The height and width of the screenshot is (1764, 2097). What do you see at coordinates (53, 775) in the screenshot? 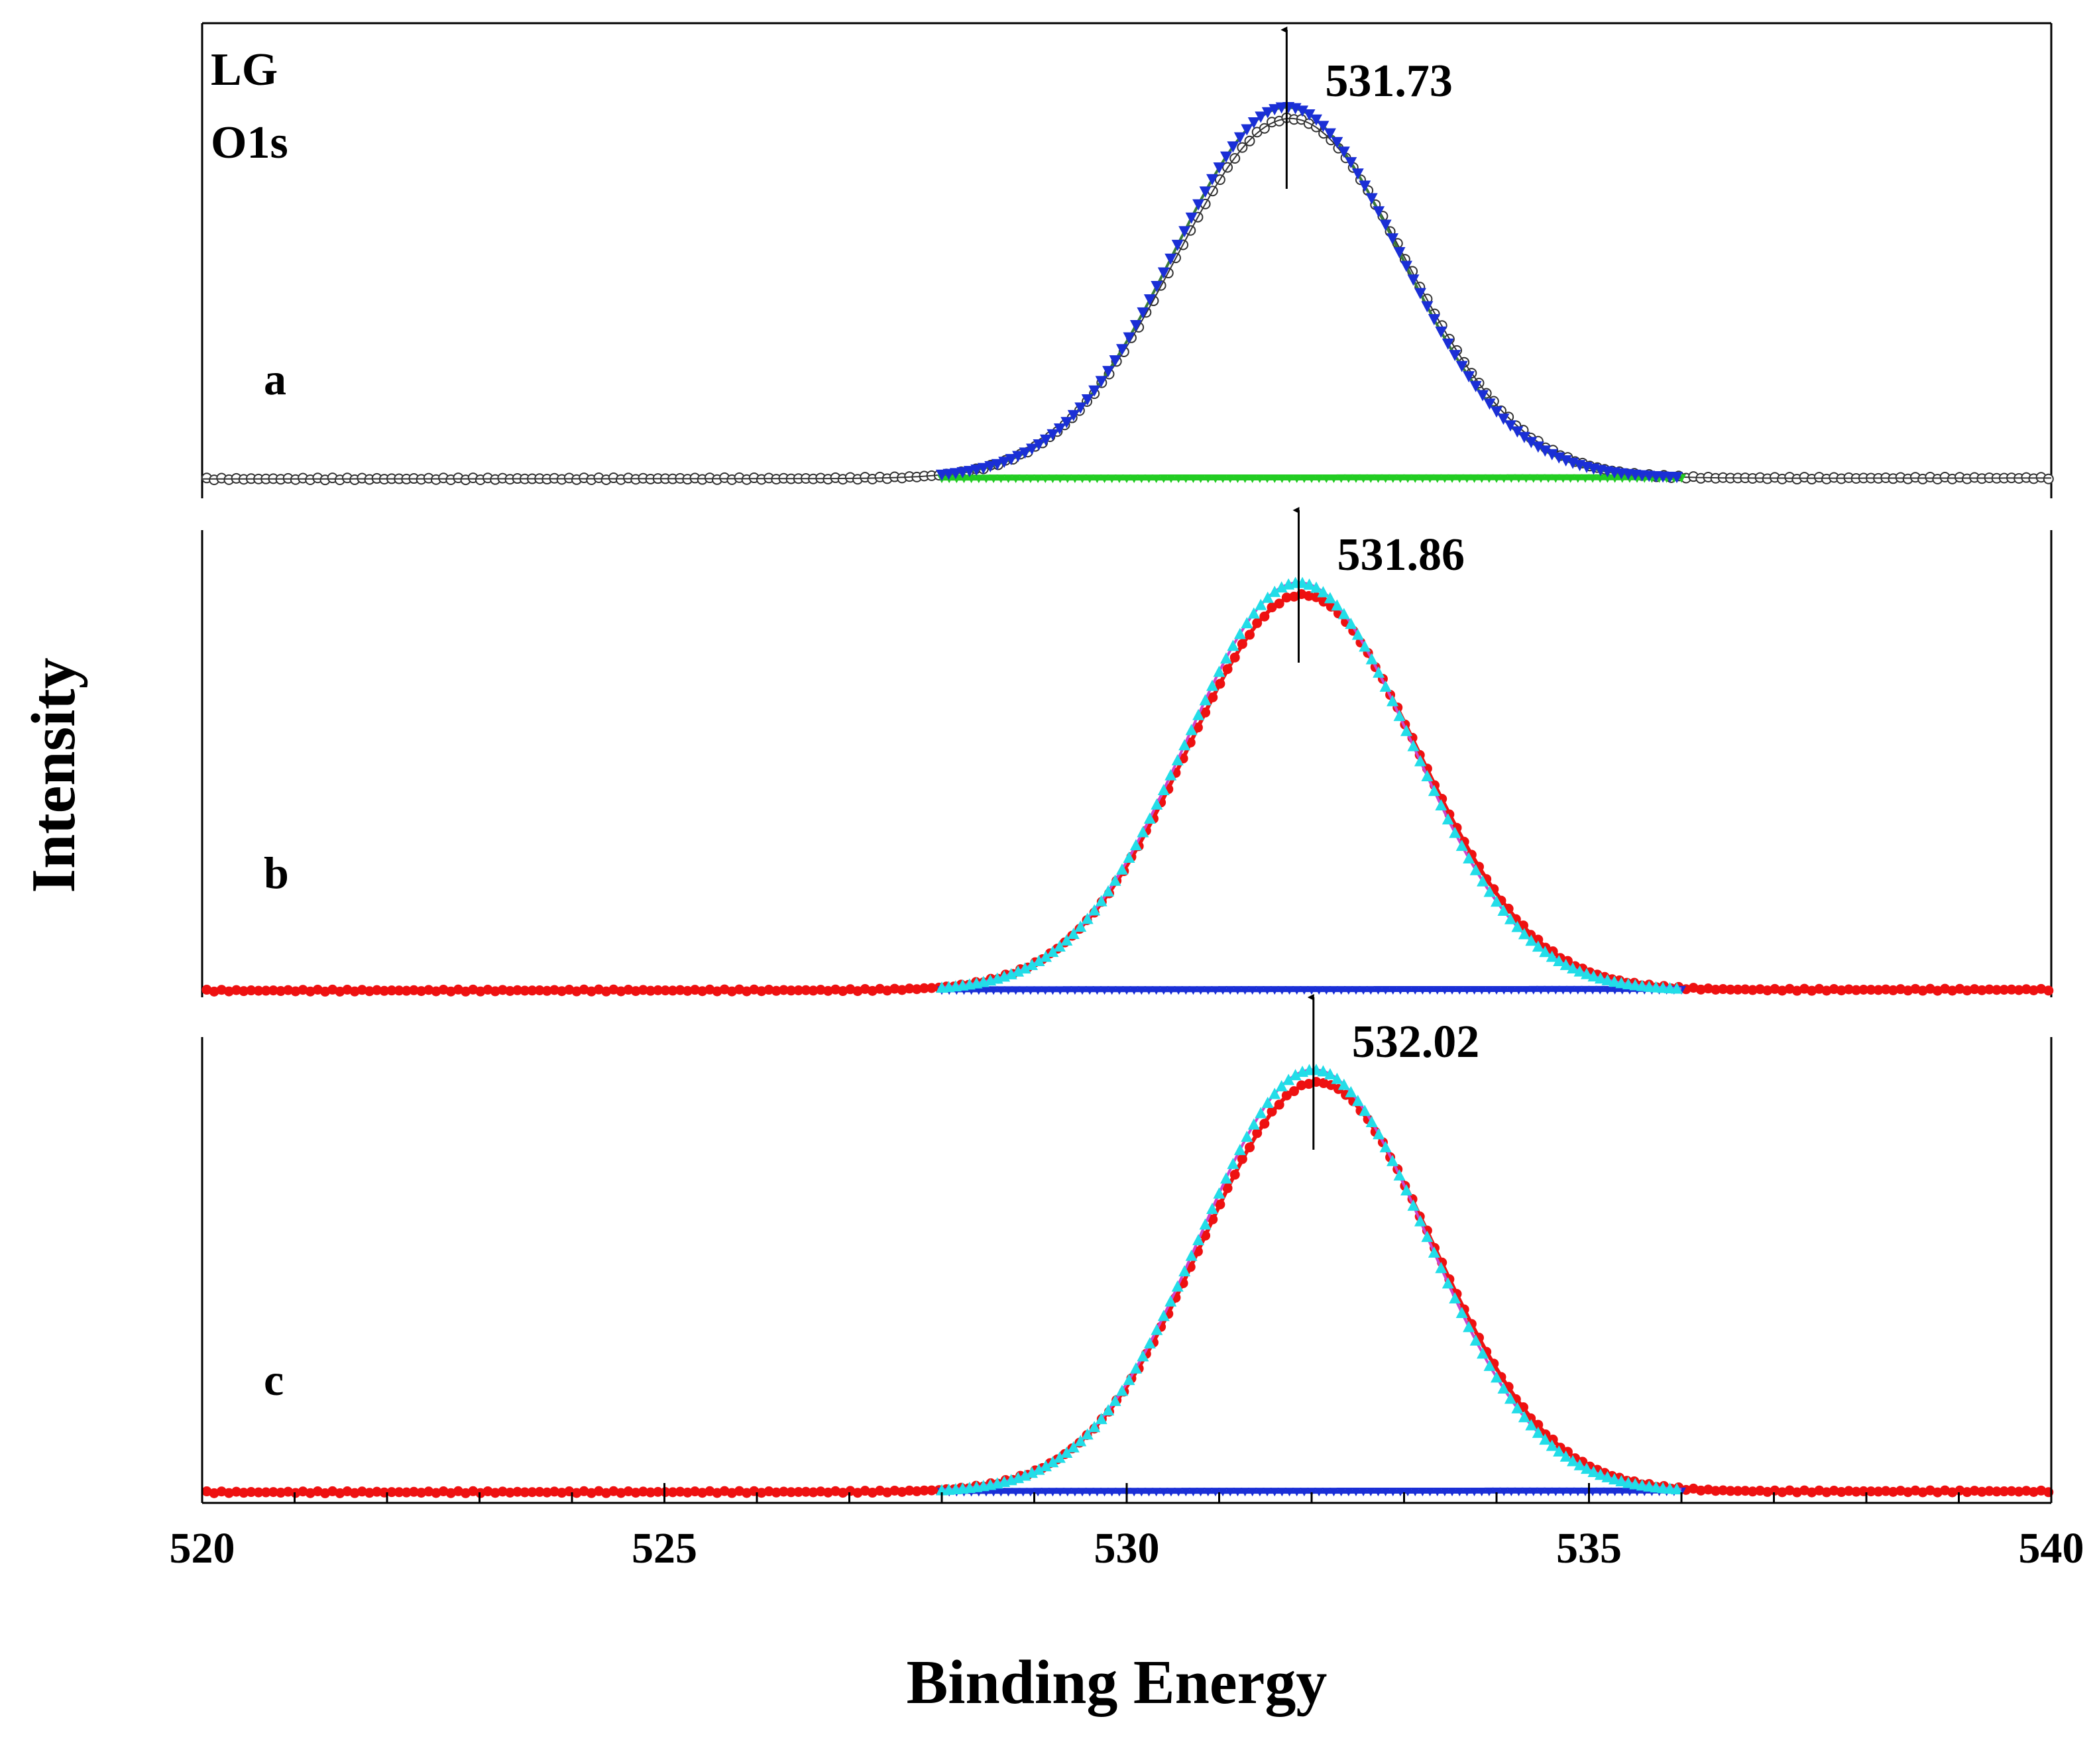
I see `y-axis-title: Intensity` at bounding box center [53, 775].